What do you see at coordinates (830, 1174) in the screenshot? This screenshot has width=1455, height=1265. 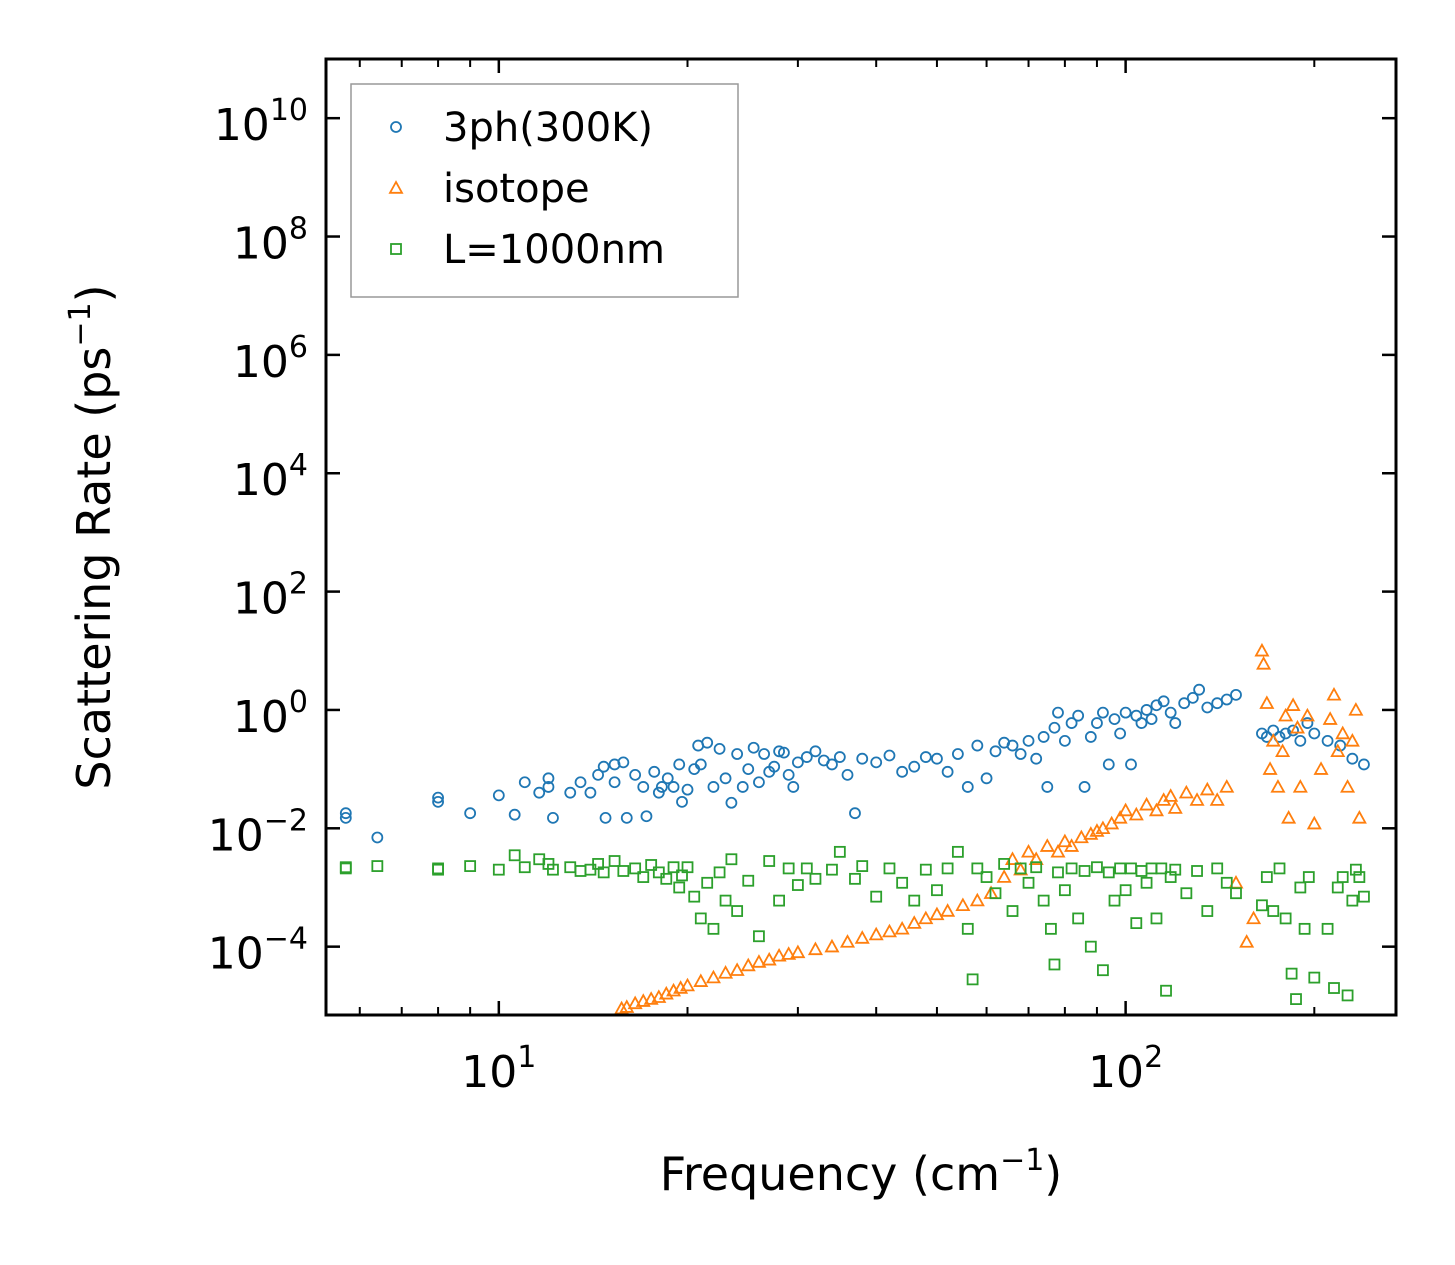 I see `x-axis-title-text: Frequency (cm` at bounding box center [830, 1174].